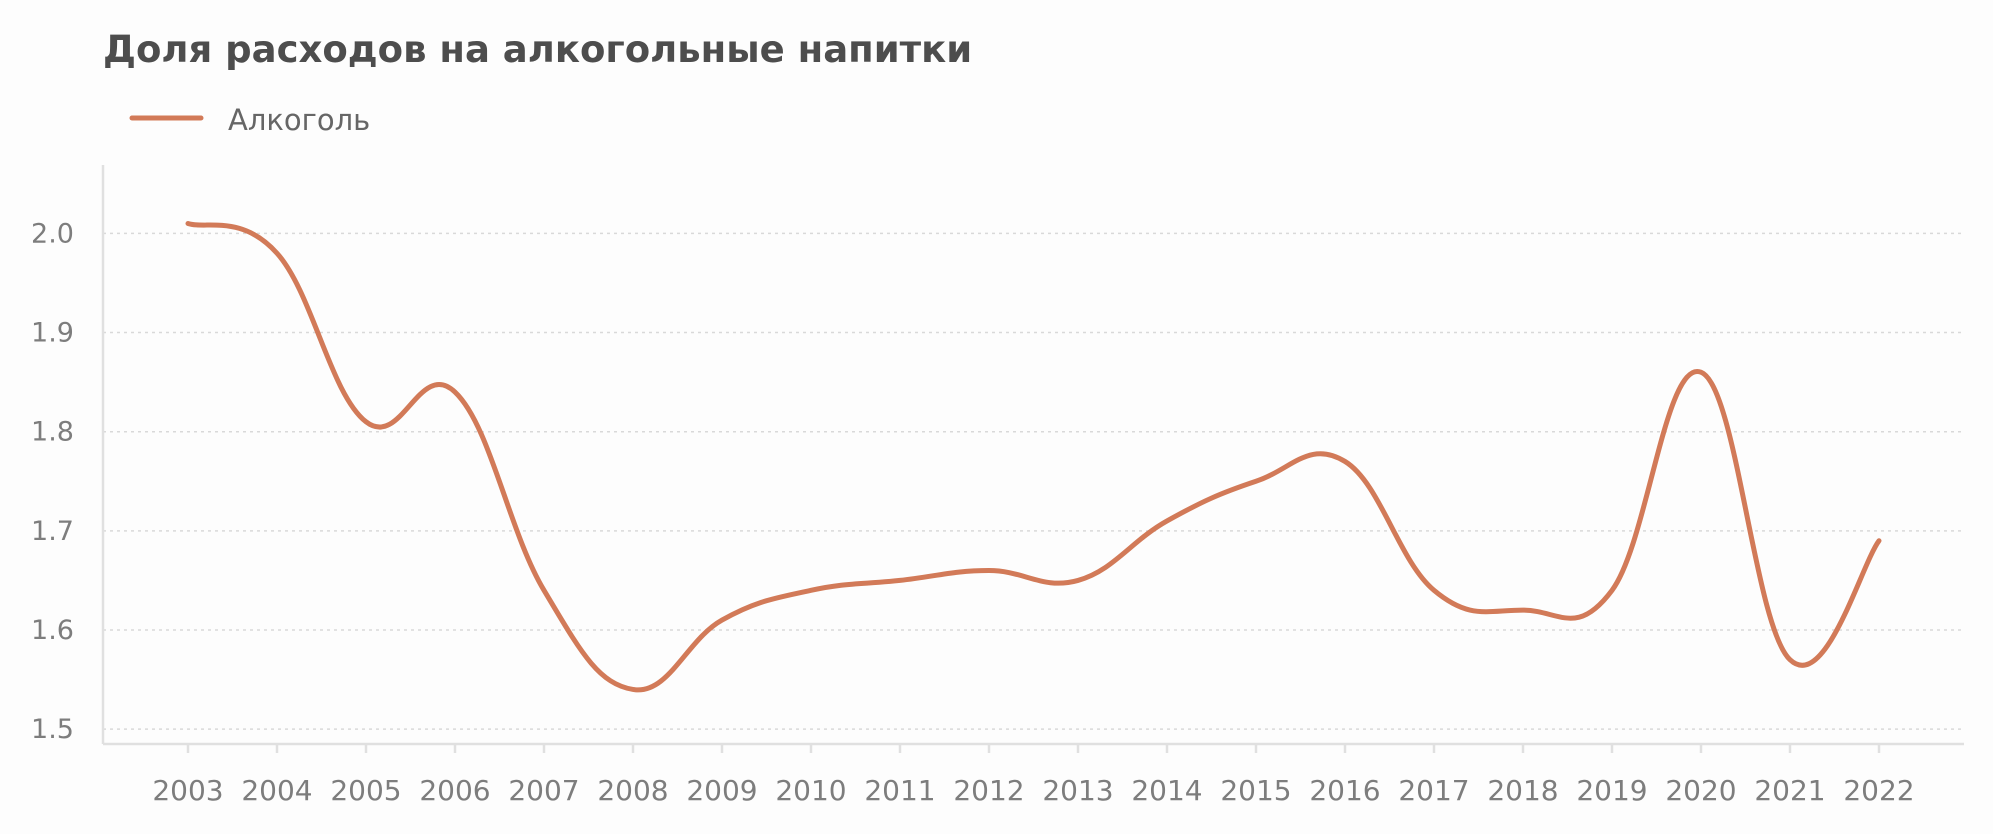  Describe the element at coordinates (365, 790) in the screenshot. I see `x-tick-label-2005: 2005` at that location.